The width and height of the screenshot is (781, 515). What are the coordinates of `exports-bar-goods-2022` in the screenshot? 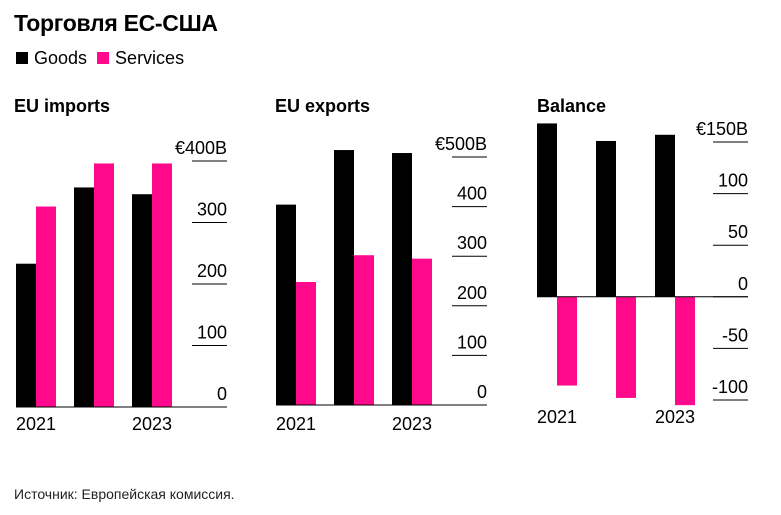 It's located at (344, 277).